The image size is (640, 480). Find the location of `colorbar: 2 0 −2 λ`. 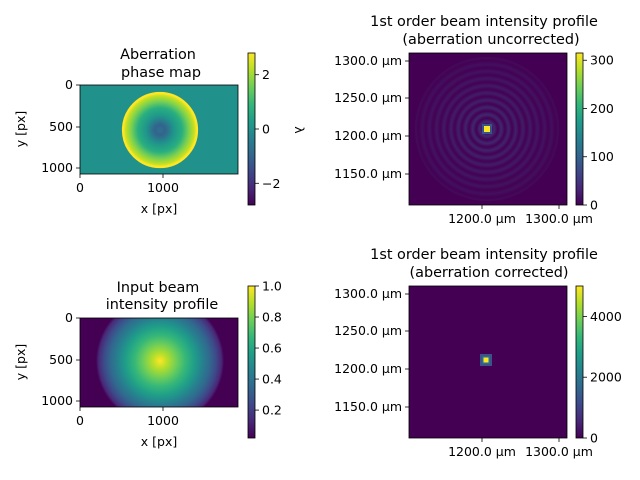

colorbar: 2 0 −2 λ is located at coordinates (277, 129).